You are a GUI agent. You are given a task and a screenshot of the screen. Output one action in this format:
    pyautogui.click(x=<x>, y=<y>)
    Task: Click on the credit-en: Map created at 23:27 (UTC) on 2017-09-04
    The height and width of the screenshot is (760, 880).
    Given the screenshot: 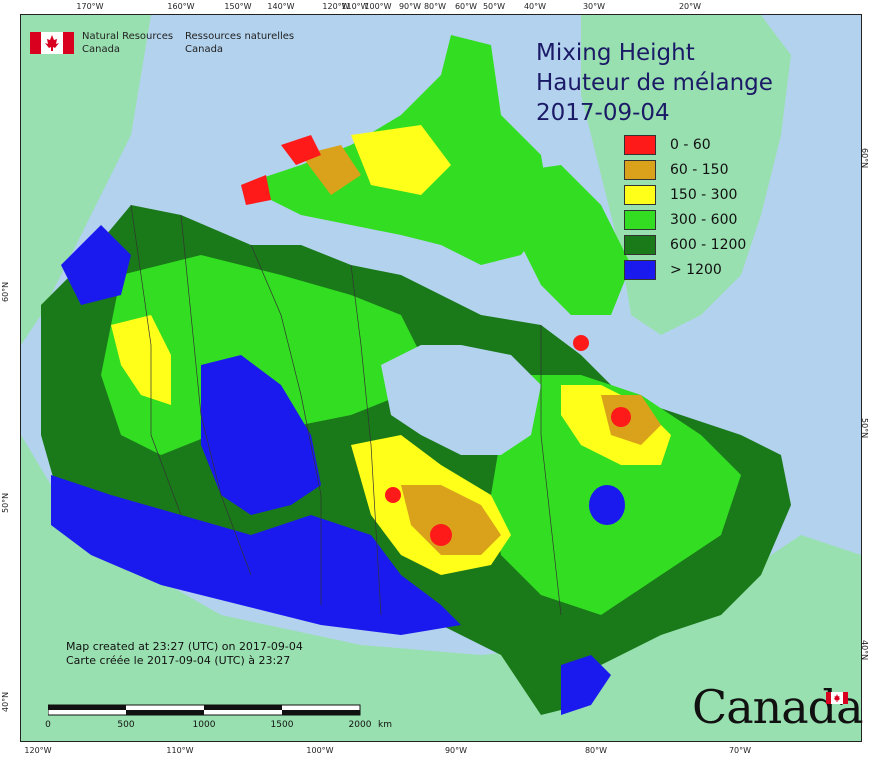 What is the action you would take?
    pyautogui.click(x=184, y=646)
    